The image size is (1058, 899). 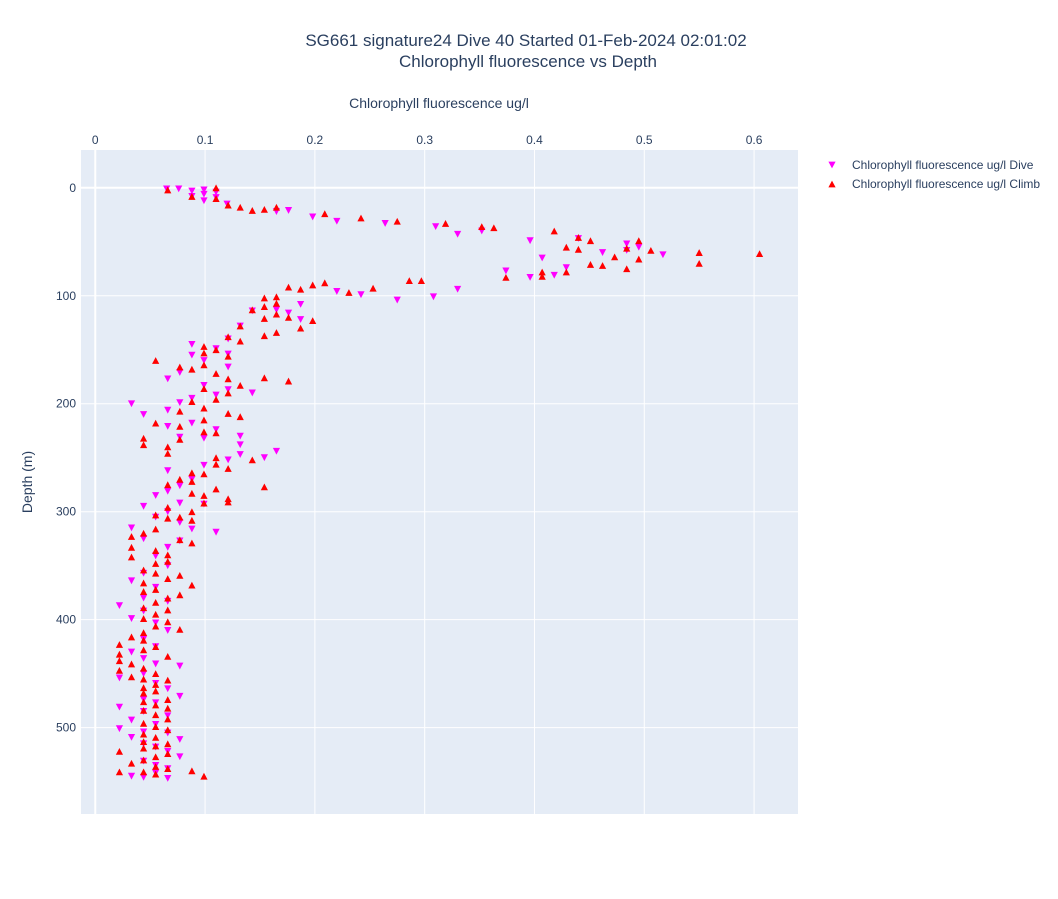 What do you see at coordinates (315, 140) in the screenshot?
I see `x-tick-label: 0.2` at bounding box center [315, 140].